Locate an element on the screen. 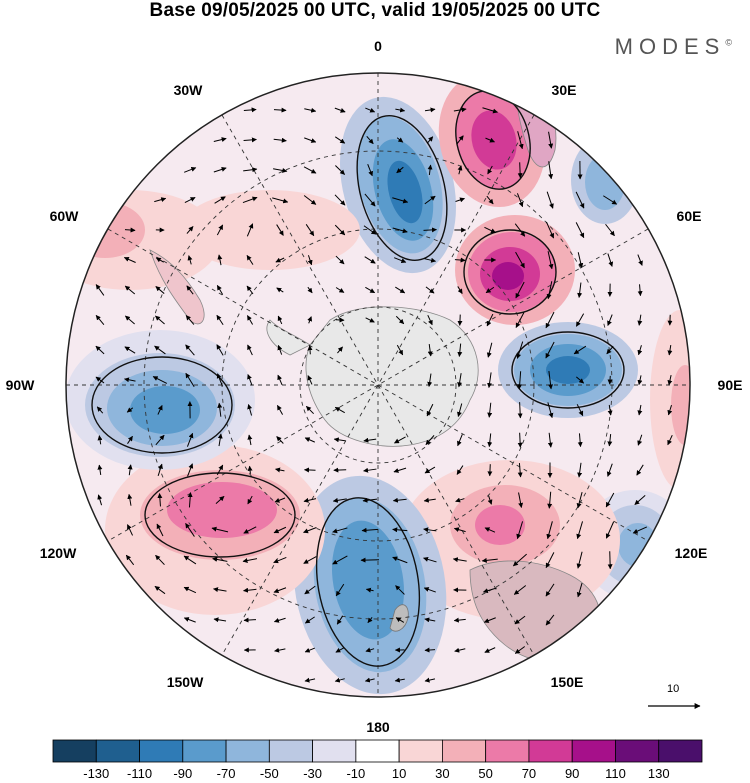 The width and height of the screenshot is (750, 783). longitude-label-180: 180 is located at coordinates (378, 727).